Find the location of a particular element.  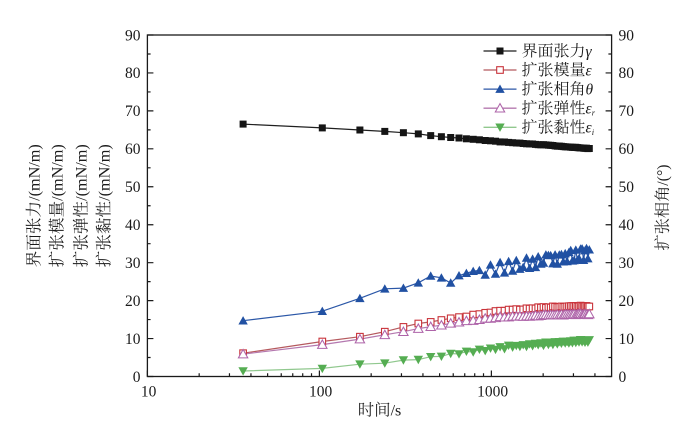

svg-text: i is located at coordinates (593, 132).